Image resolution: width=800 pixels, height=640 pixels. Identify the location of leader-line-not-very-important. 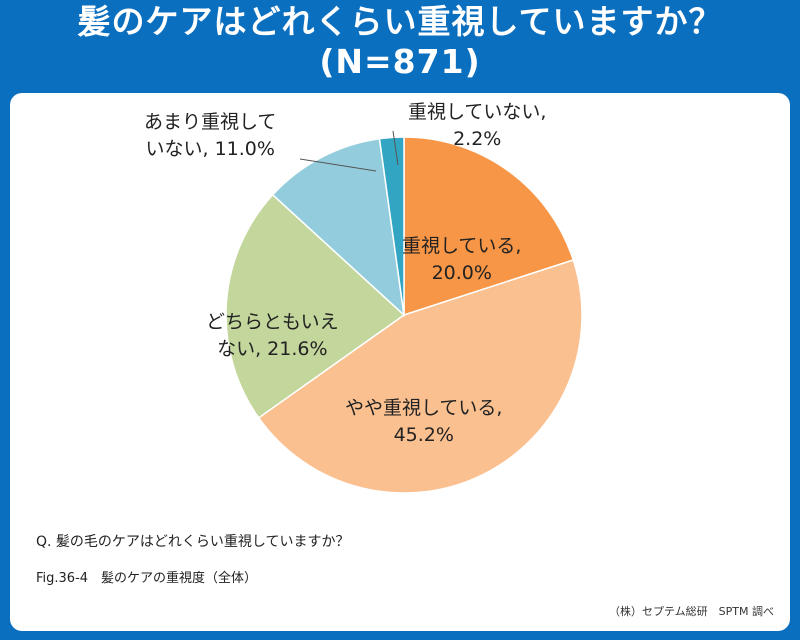
(338, 165).